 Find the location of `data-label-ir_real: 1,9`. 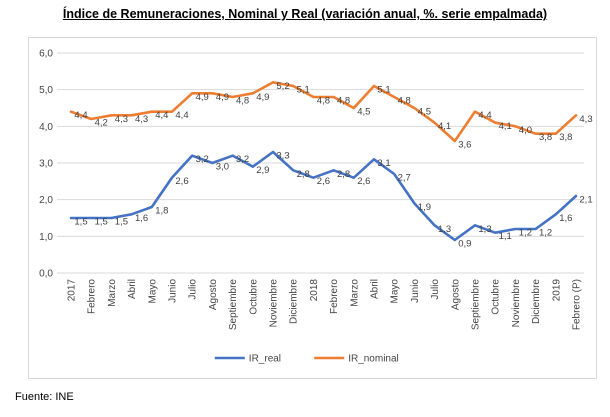

data-label-ir_real: 1,9 is located at coordinates (424, 207).